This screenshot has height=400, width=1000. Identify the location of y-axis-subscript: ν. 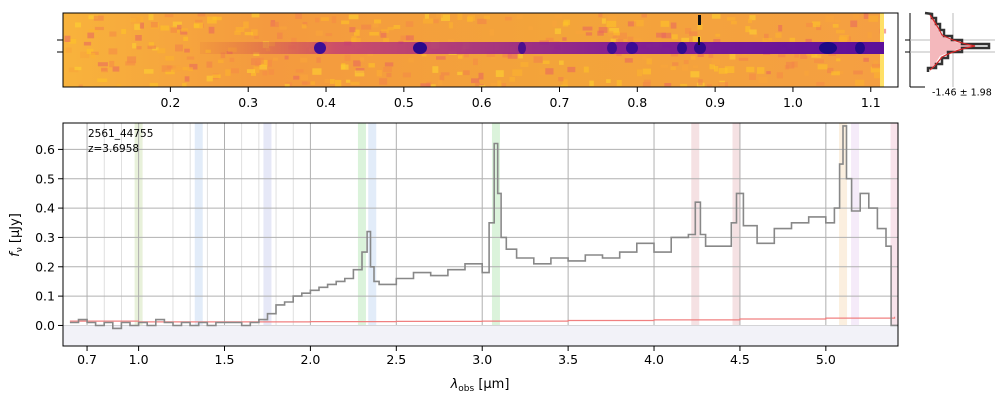
(20, 249).